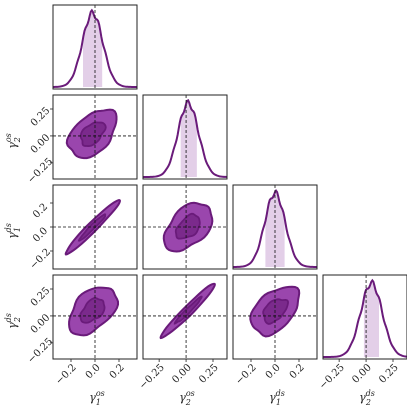 The image size is (407, 407). Describe the element at coordinates (367, 398) in the screenshot. I see `x-axis-label-3: γds 2` at that location.